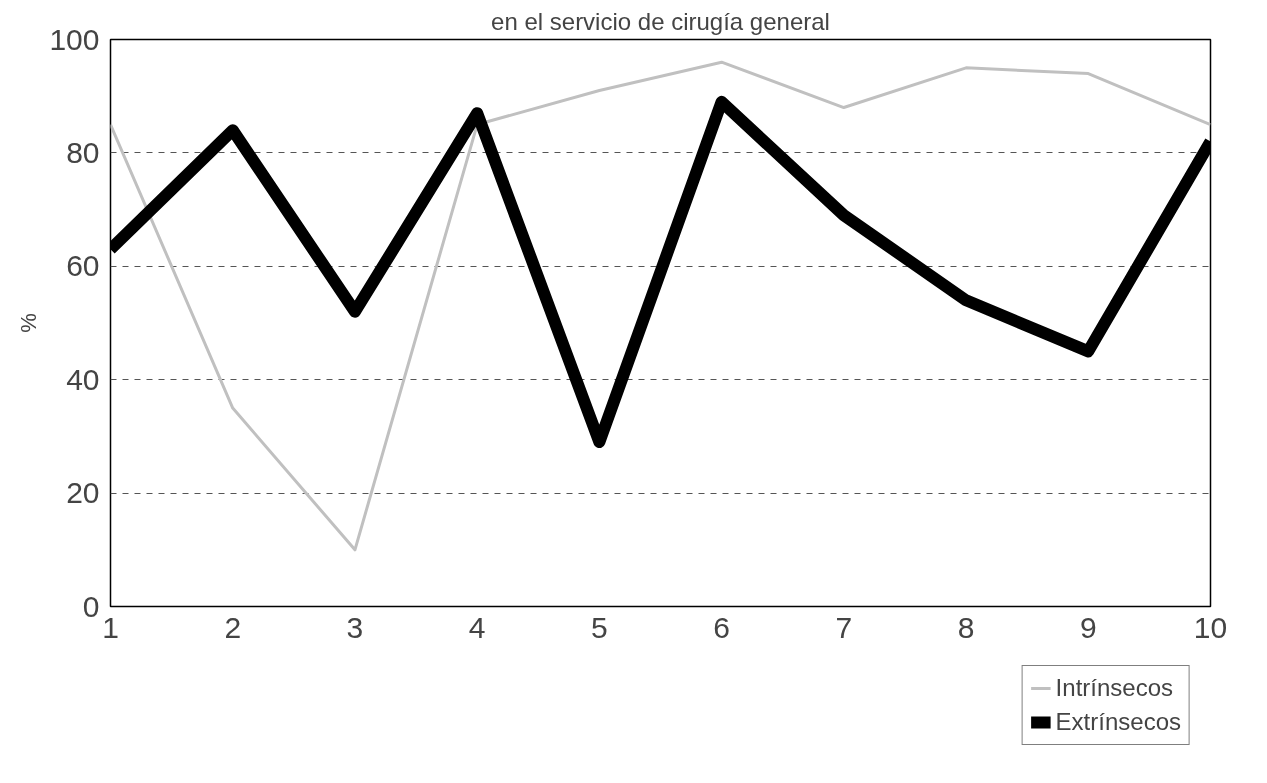 The image size is (1267, 783). Describe the element at coordinates (477, 627) in the screenshot. I see `x-tick-label: 4` at that location.